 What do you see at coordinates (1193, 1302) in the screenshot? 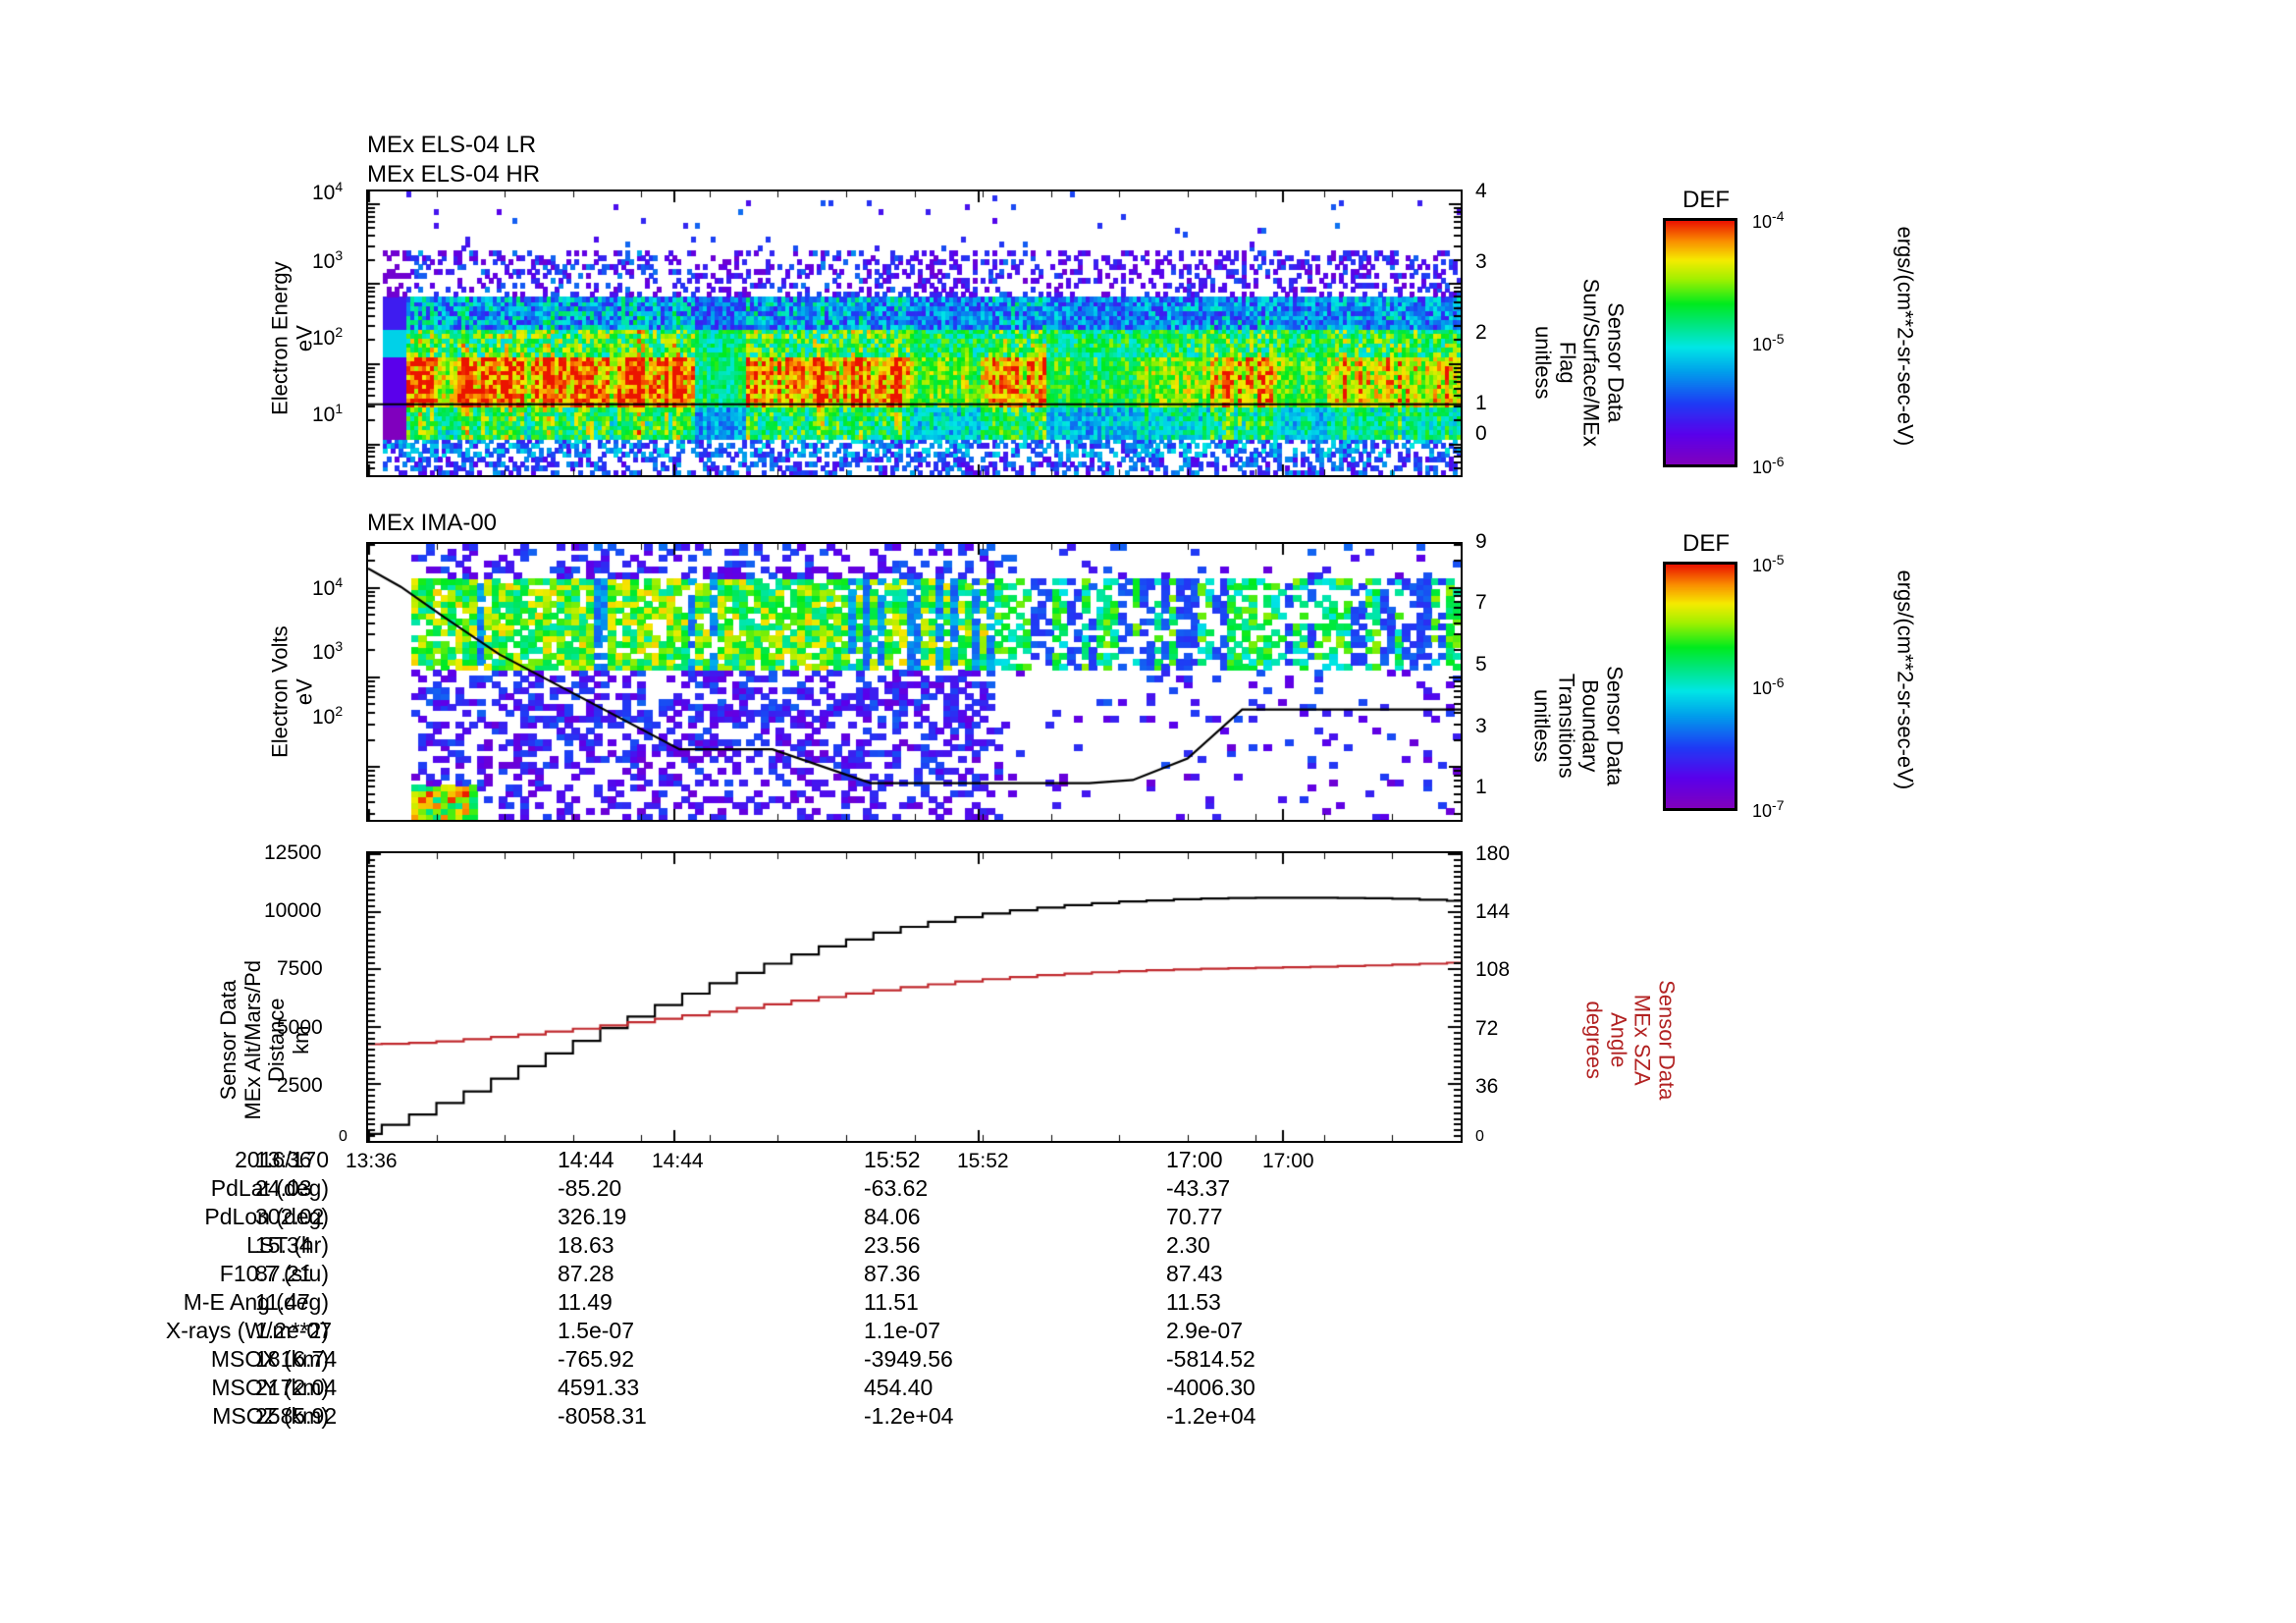
I see `table-cell: 11.53` at bounding box center [1193, 1302].